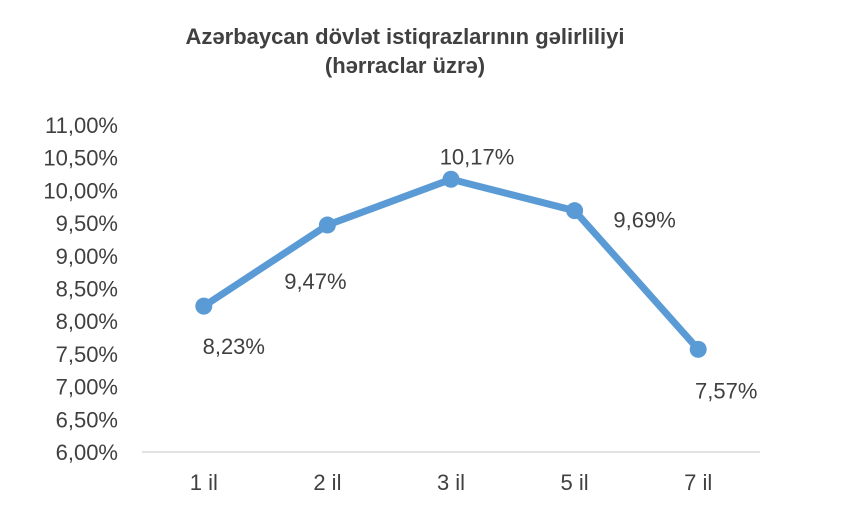 The height and width of the screenshot is (520, 846). What do you see at coordinates (81, 125) in the screenshot?
I see `y-tick-label: 11,00%` at bounding box center [81, 125].